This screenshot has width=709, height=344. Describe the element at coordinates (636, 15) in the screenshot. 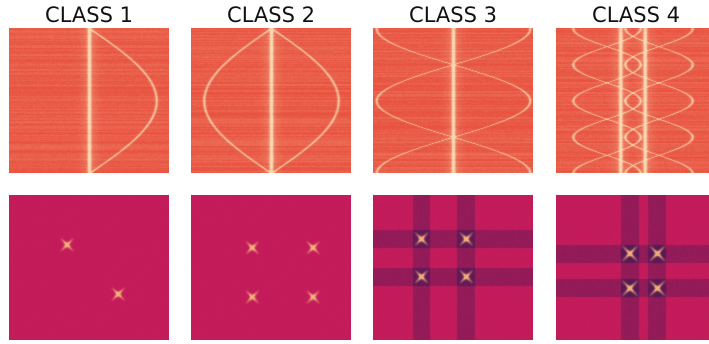

I see `column-title-class-4: CLASS 4` at that location.